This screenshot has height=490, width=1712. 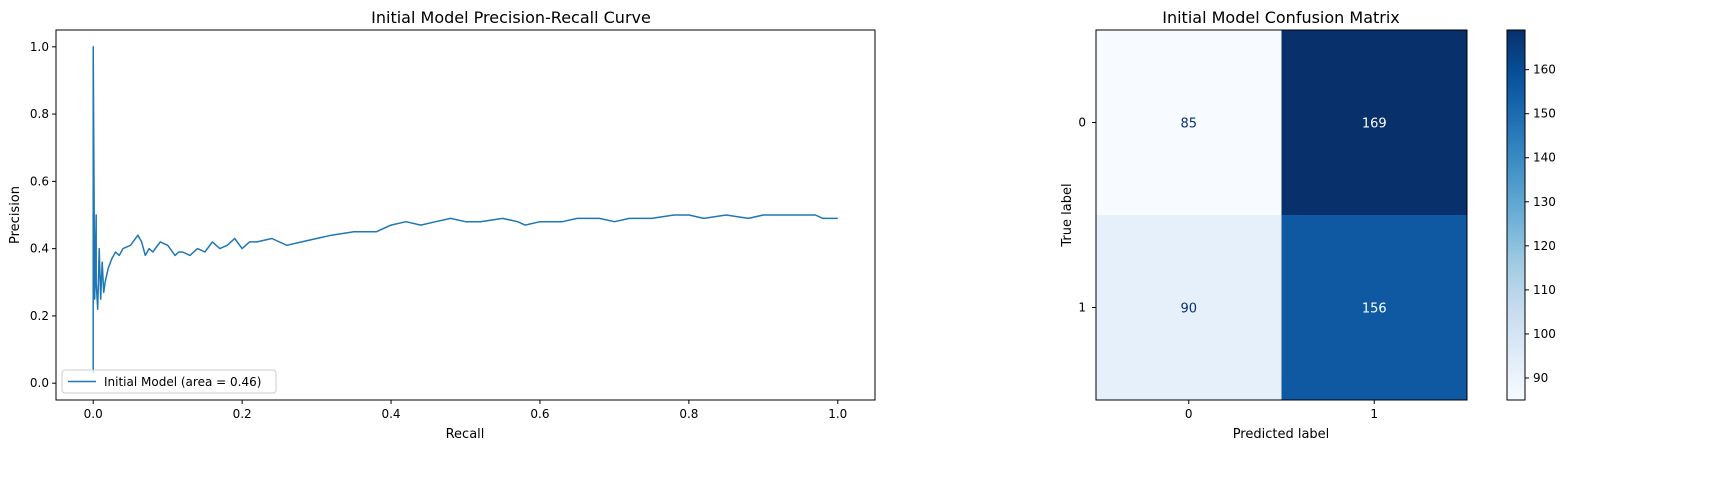 I want to click on pr-xtick-label: 0.2, so click(x=242, y=414).